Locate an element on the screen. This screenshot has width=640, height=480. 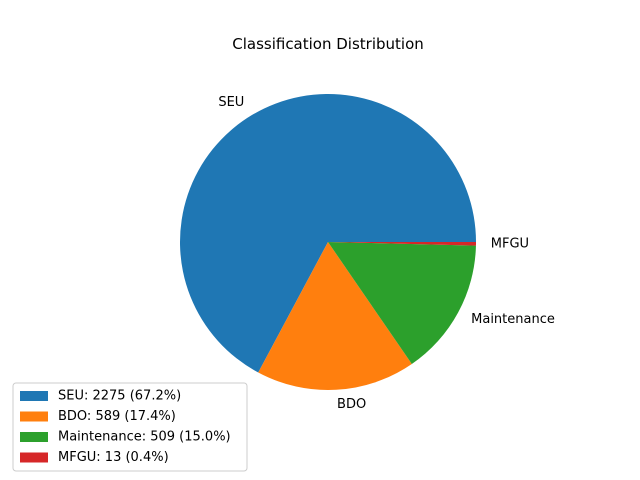
legend-frame is located at coordinates (130, 427).